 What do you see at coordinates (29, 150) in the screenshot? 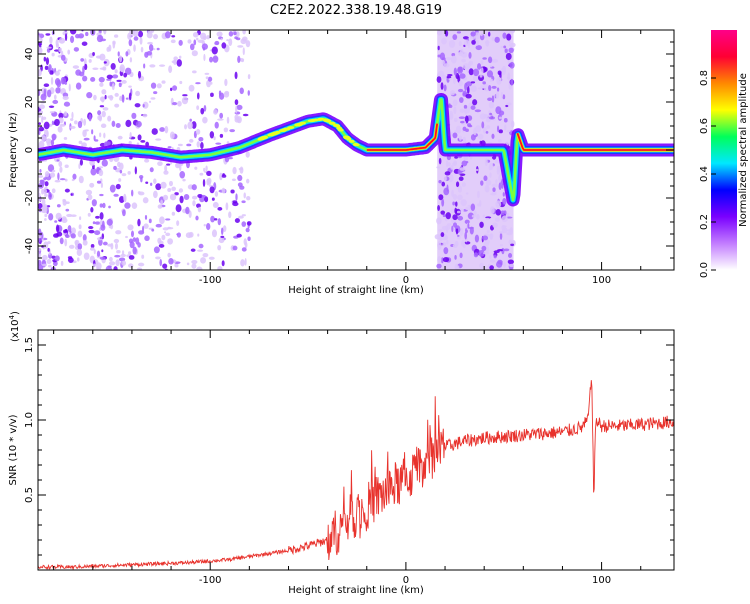
I see `y-tick-label: 0` at bounding box center [29, 150].